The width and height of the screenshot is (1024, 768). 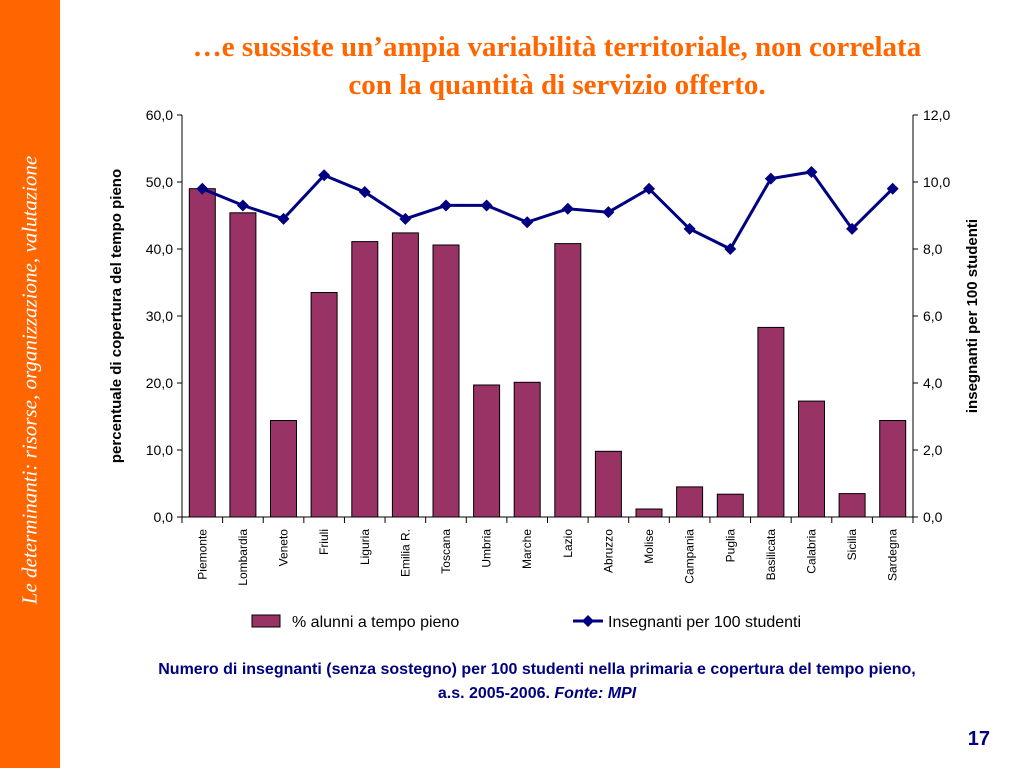 What do you see at coordinates (405, 553) in the screenshot?
I see `x-tick-label: Emilia R.` at bounding box center [405, 553].